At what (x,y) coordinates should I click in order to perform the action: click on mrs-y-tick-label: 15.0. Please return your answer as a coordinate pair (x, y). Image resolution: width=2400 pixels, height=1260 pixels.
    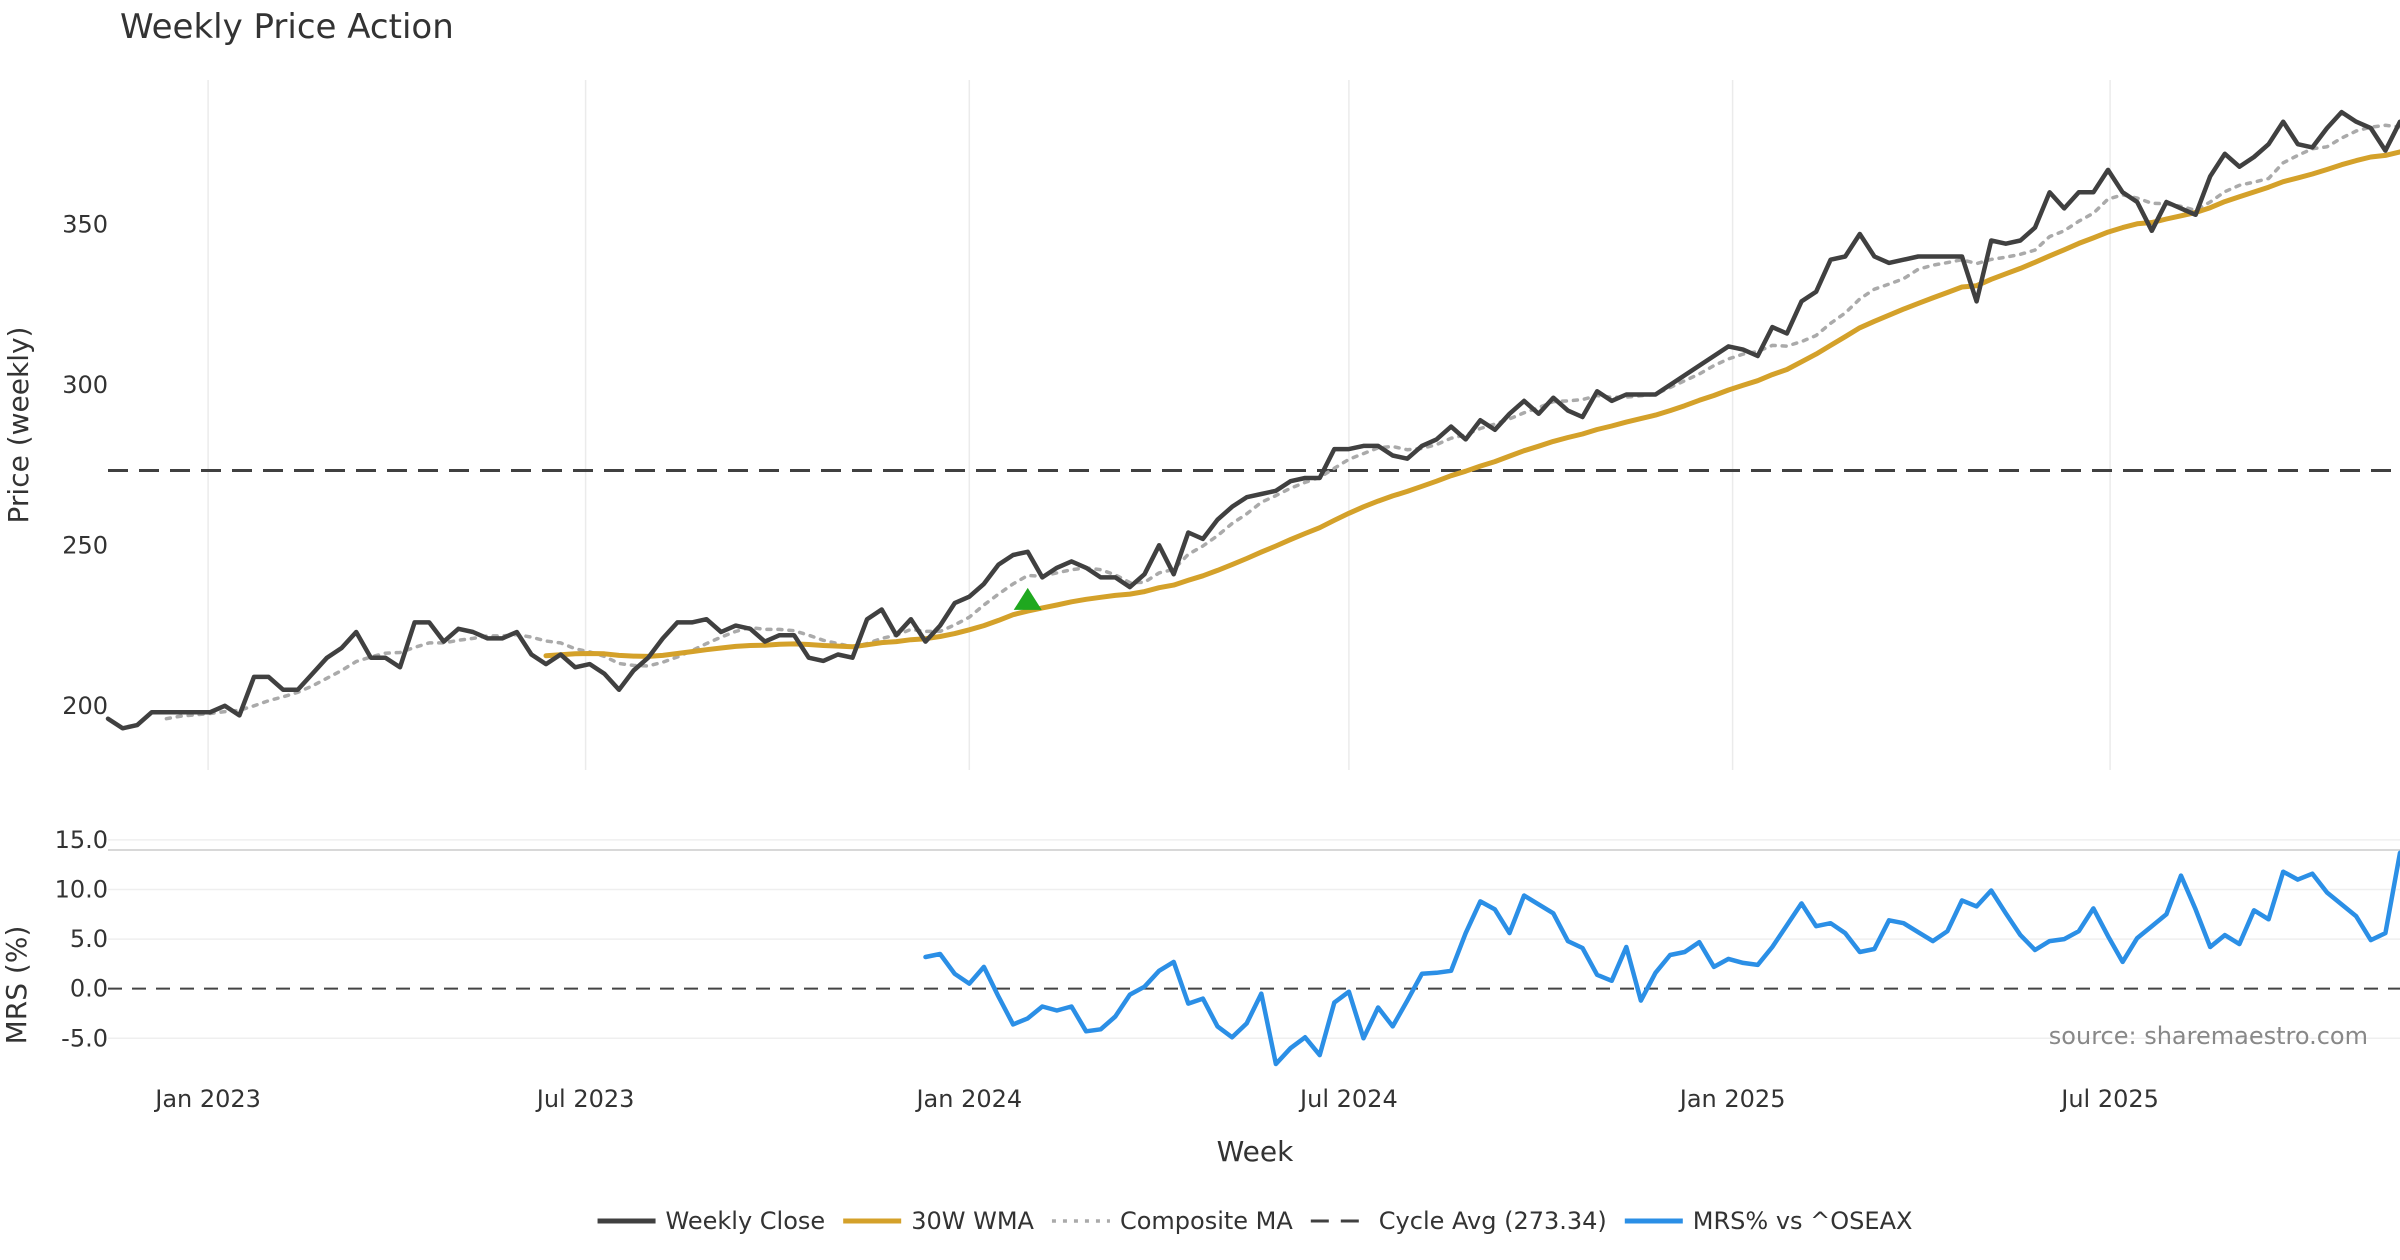
    Looking at the image, I should click on (81, 840).